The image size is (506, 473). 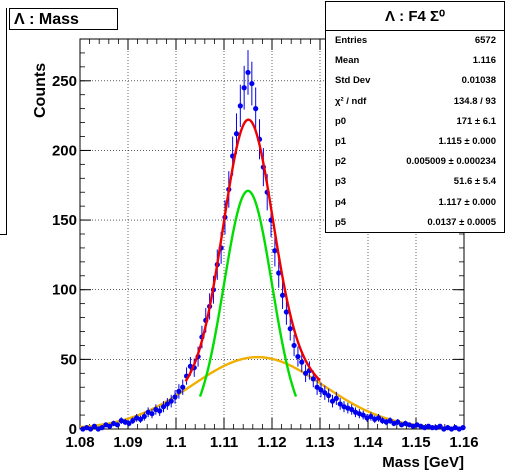 What do you see at coordinates (40, 90) in the screenshot?
I see `y-axis-label: Counts` at bounding box center [40, 90].